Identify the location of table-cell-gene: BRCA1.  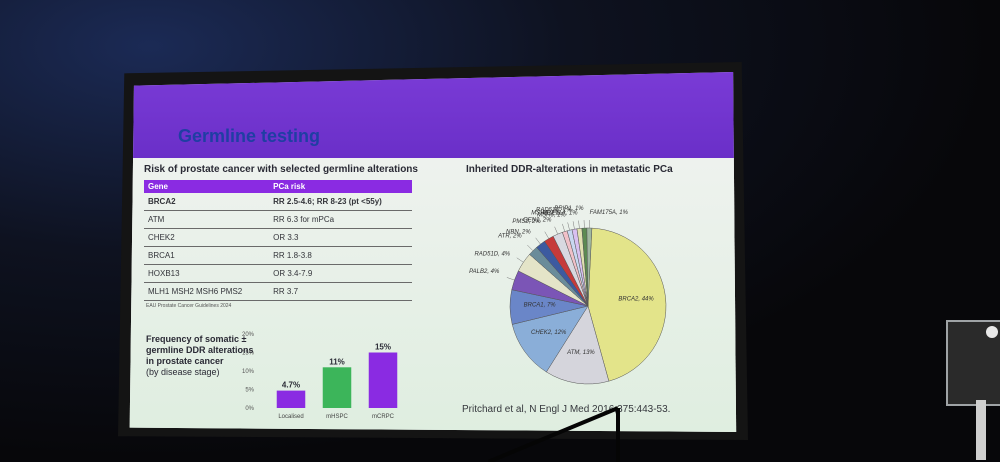
(207, 255).